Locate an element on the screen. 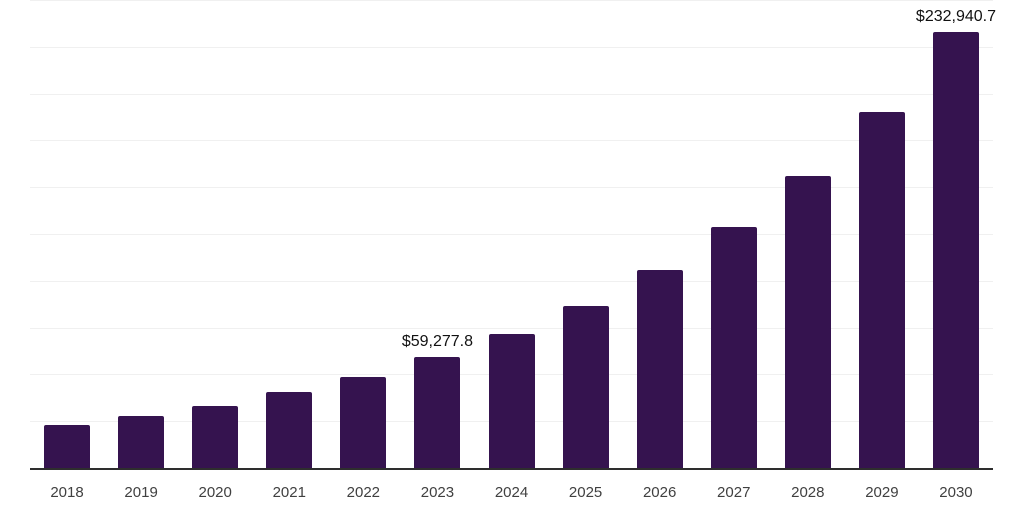  x-tick-2024: 2024 is located at coordinates (511, 492).